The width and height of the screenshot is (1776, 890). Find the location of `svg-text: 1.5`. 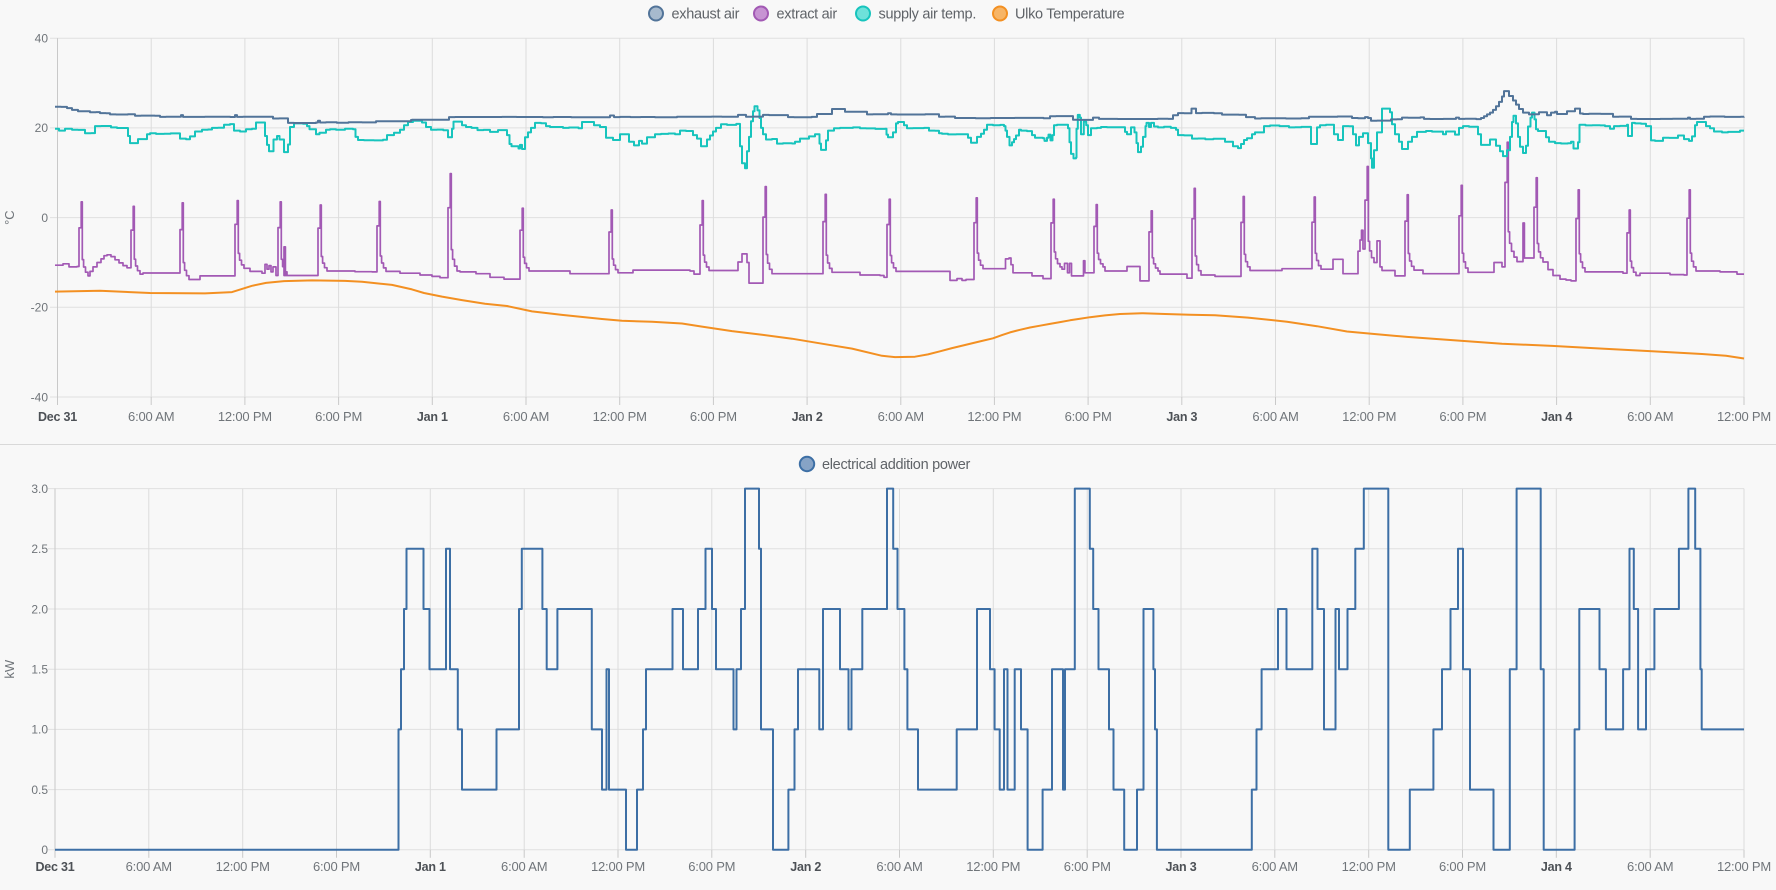

svg-text: 1.5 is located at coordinates (39, 670).